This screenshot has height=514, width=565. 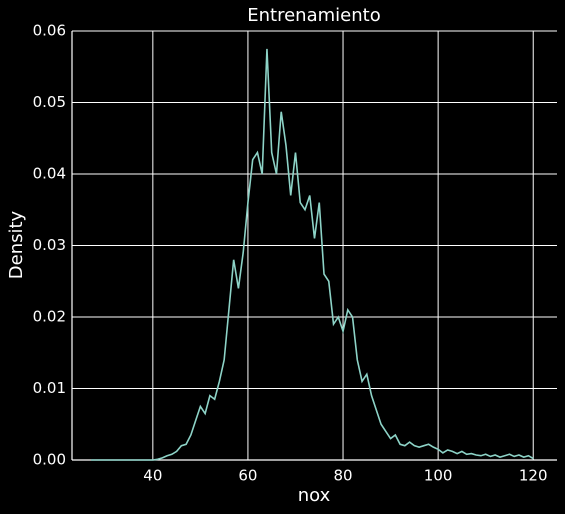 What do you see at coordinates (247, 476) in the screenshot?
I see `x-tick-label: 60` at bounding box center [247, 476].